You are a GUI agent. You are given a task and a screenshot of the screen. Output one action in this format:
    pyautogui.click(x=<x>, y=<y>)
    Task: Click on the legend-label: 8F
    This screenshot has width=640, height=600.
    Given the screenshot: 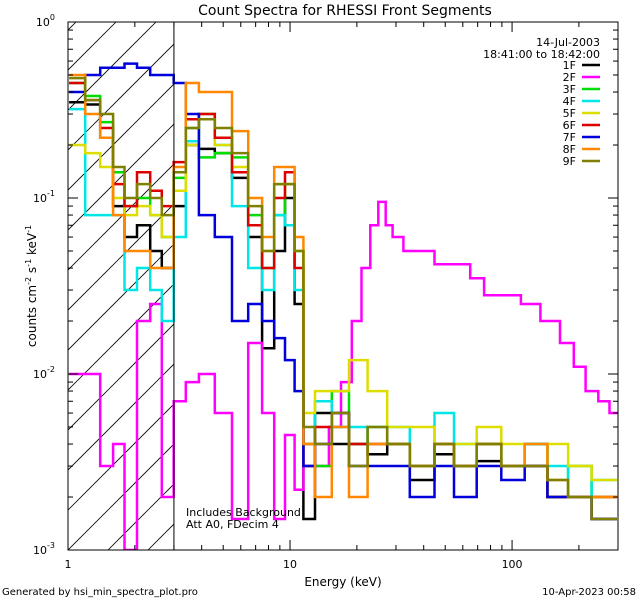 What is the action you would take?
    pyautogui.click(x=569, y=149)
    